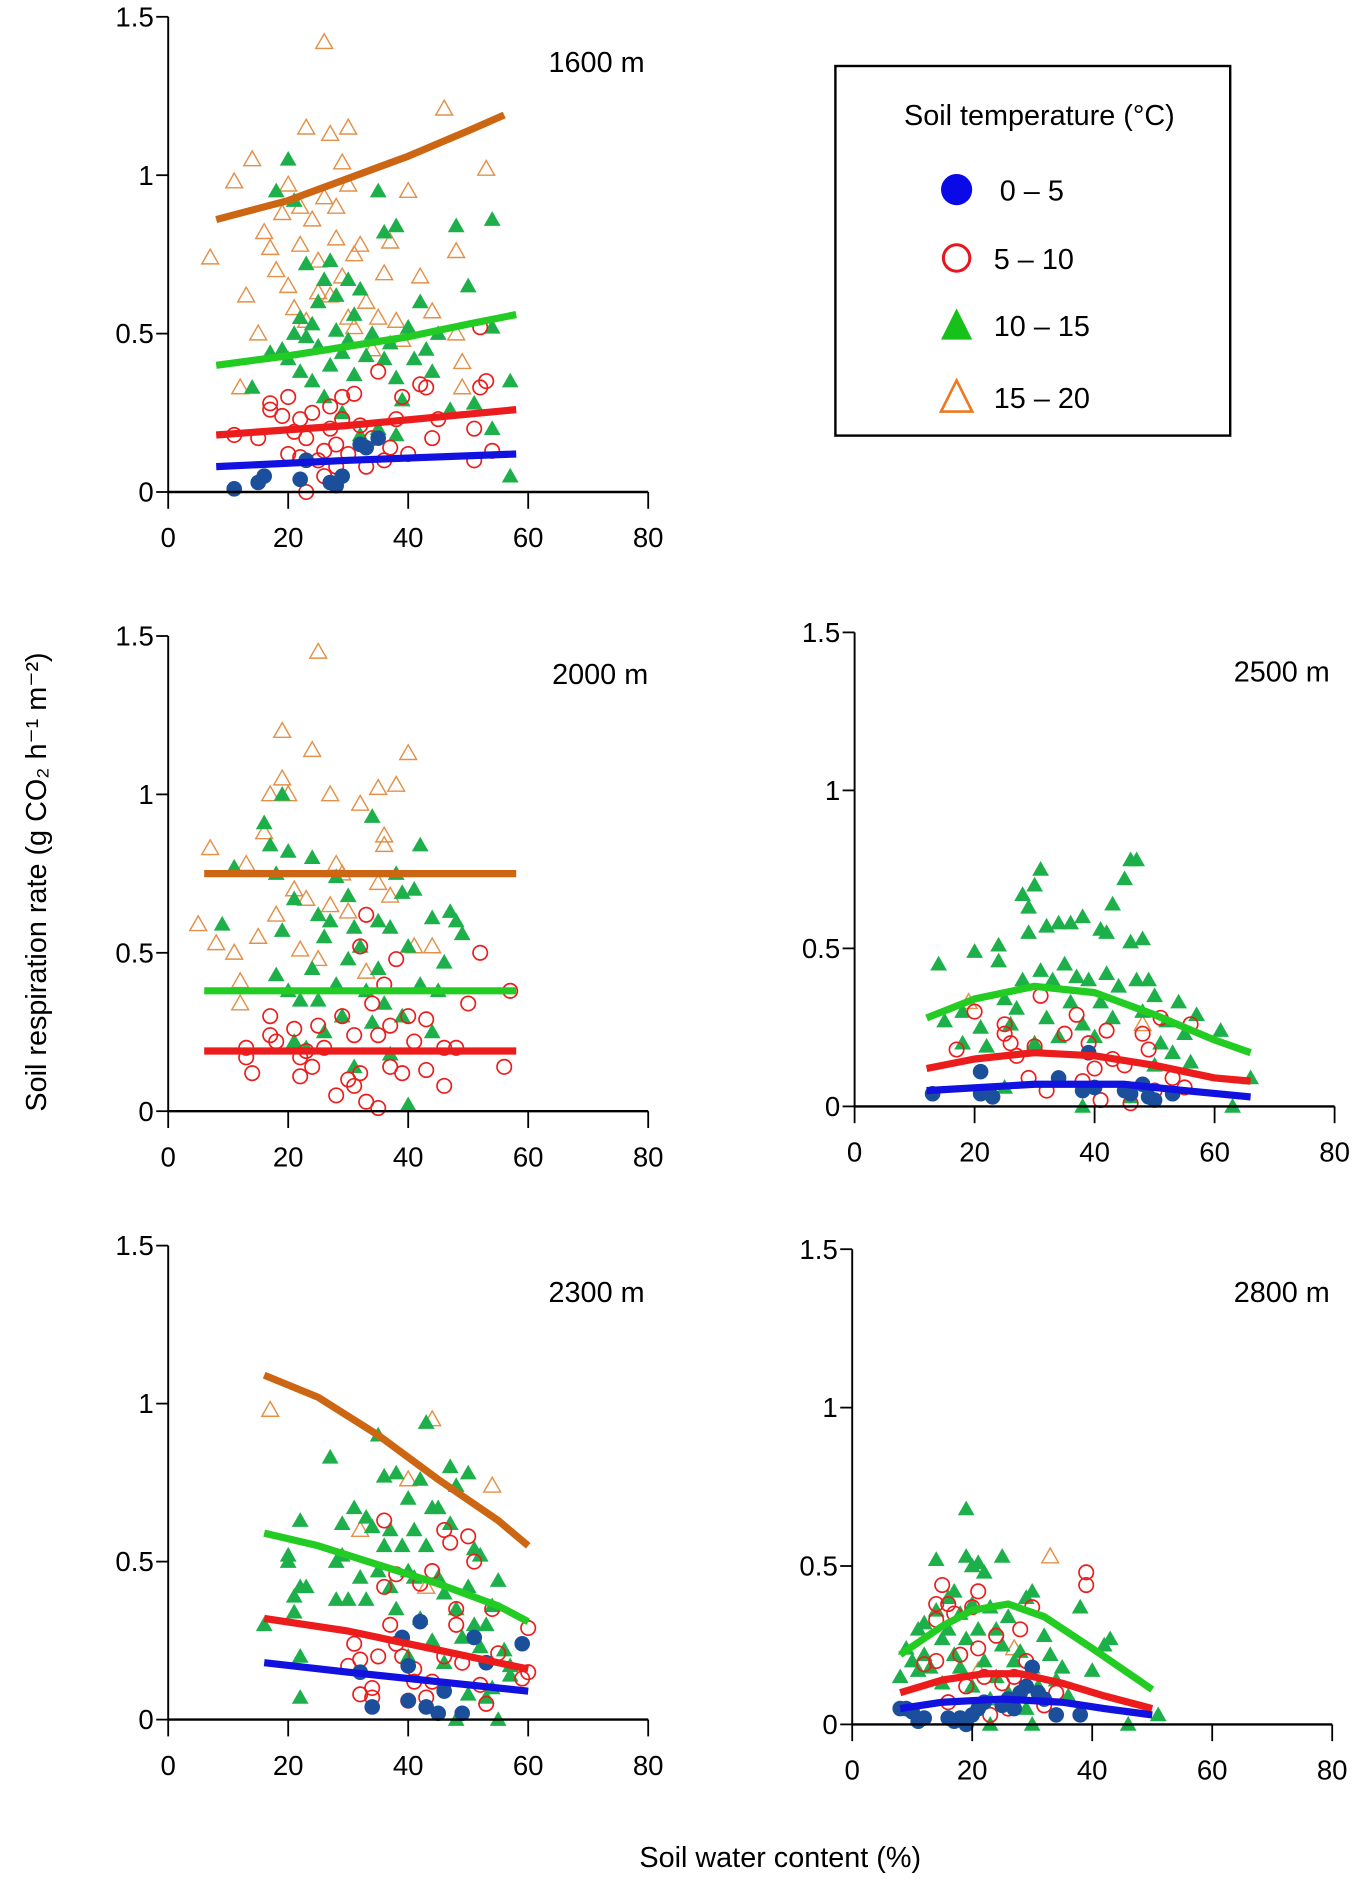 The height and width of the screenshot is (1884, 1360). I want to click on panel-2300-m: 0 0.5 1 1.5 0 20 40 60 80 2300 m, so click(389, 1505).